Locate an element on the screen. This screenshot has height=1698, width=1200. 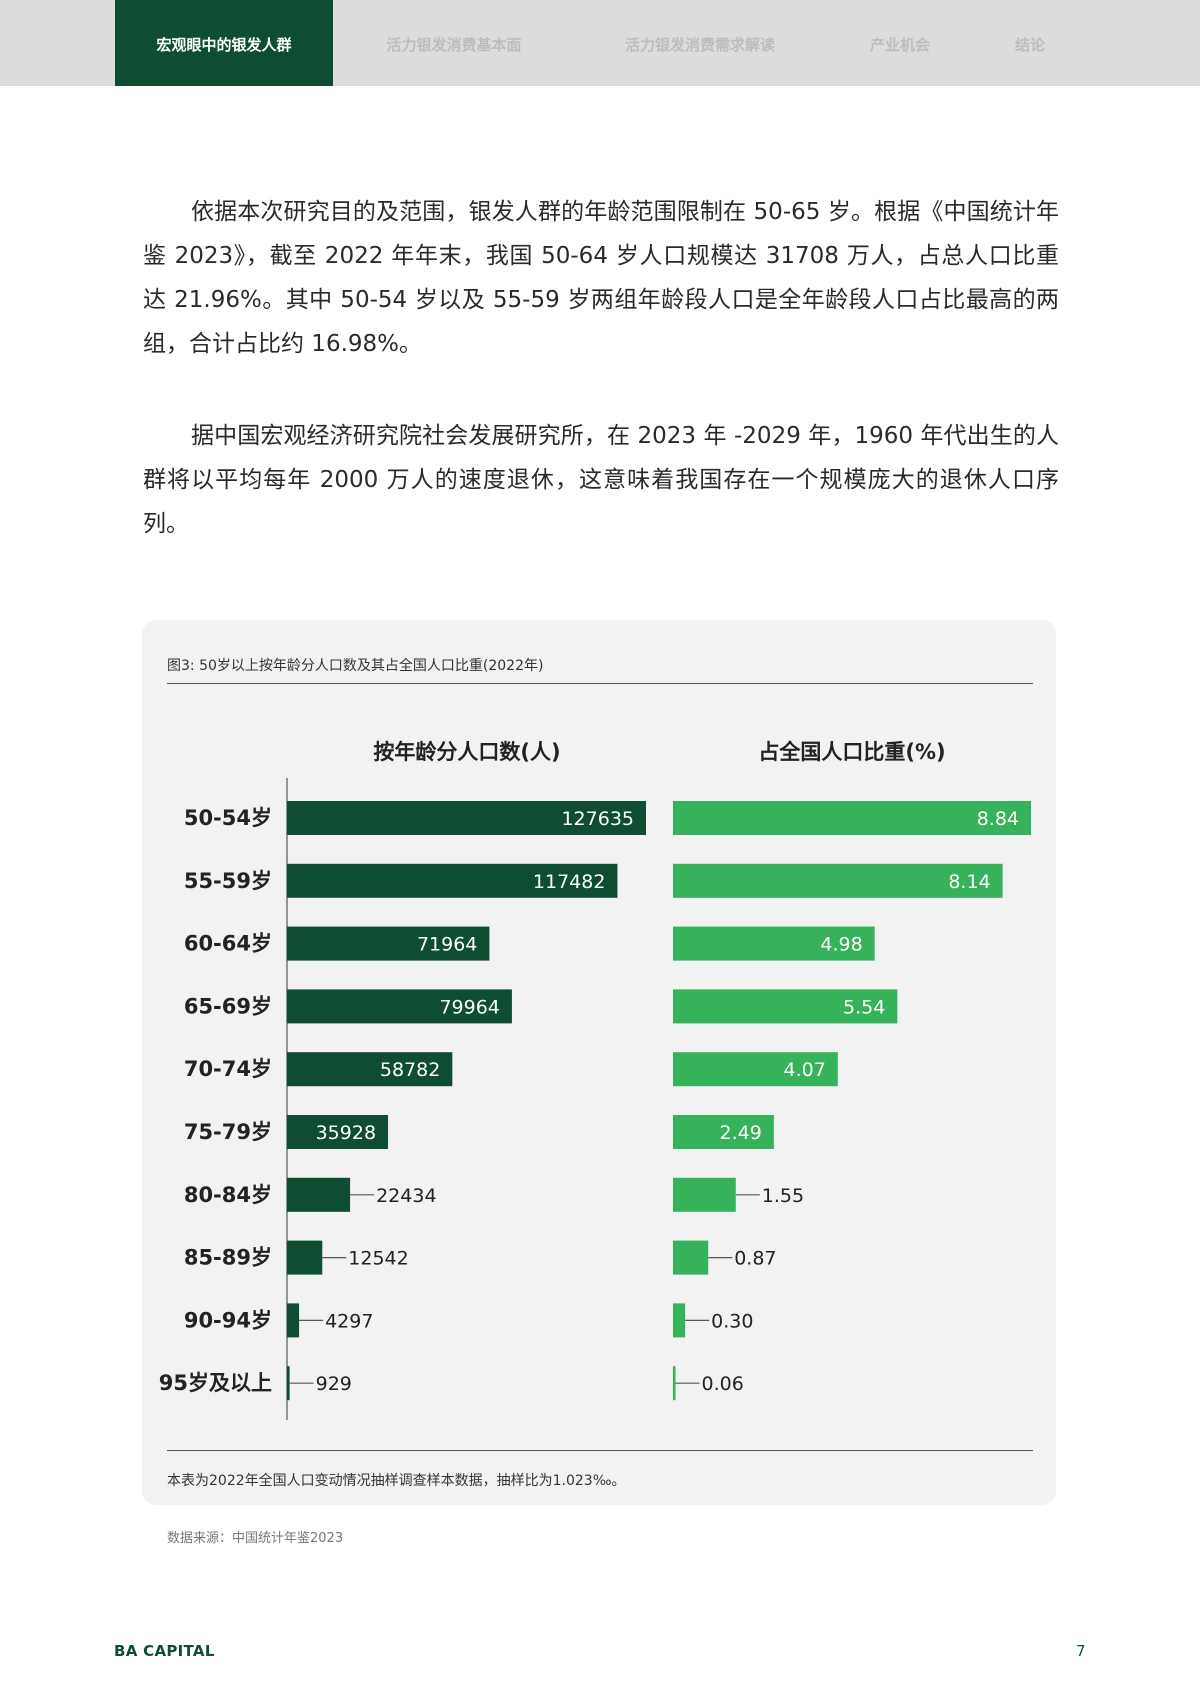
category-label: 50-54岁 is located at coordinates (228, 818).